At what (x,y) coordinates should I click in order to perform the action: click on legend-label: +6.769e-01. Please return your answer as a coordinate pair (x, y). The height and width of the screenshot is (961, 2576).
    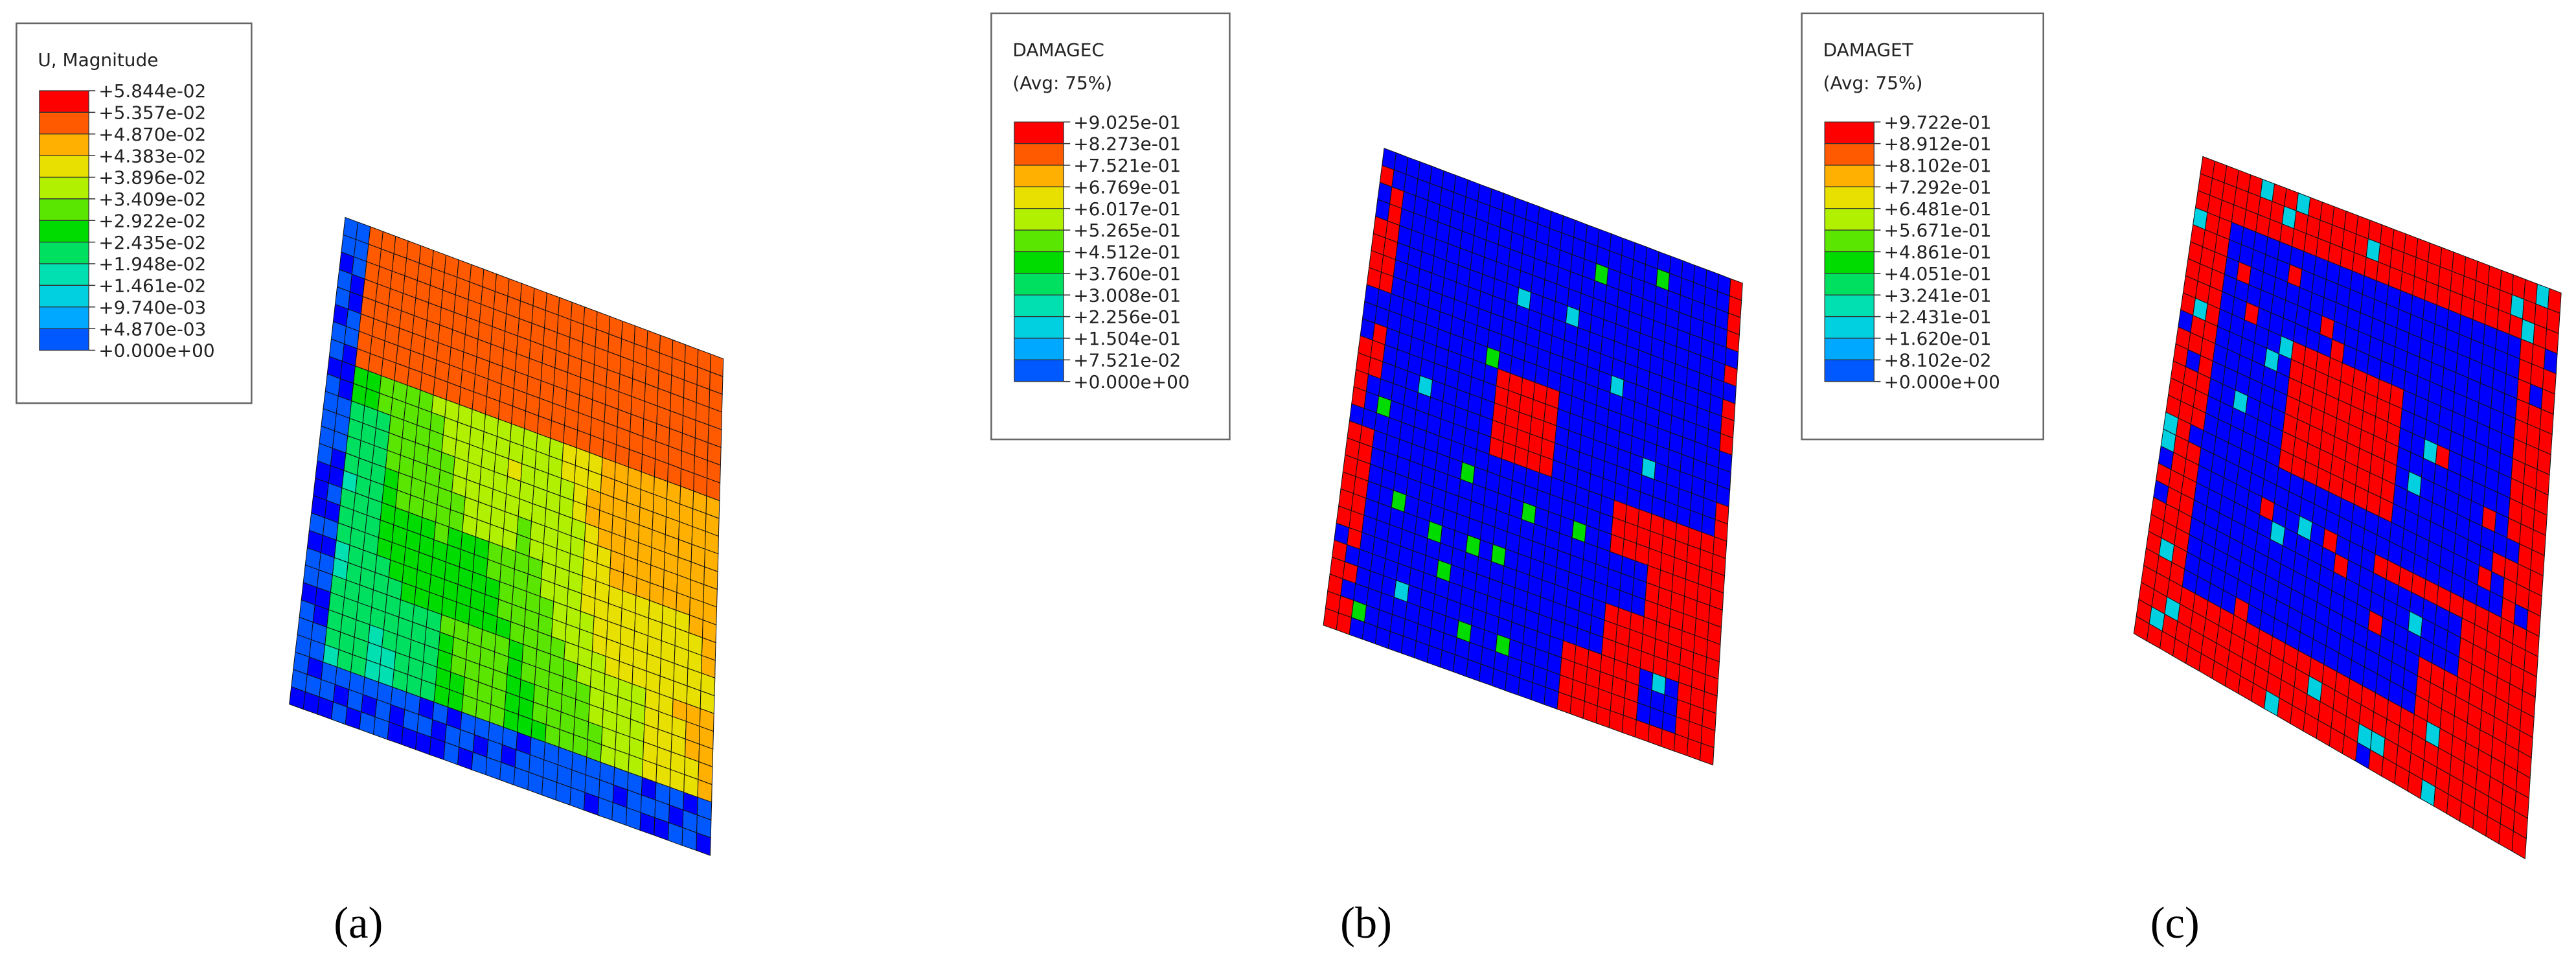
    Looking at the image, I should click on (1127, 187).